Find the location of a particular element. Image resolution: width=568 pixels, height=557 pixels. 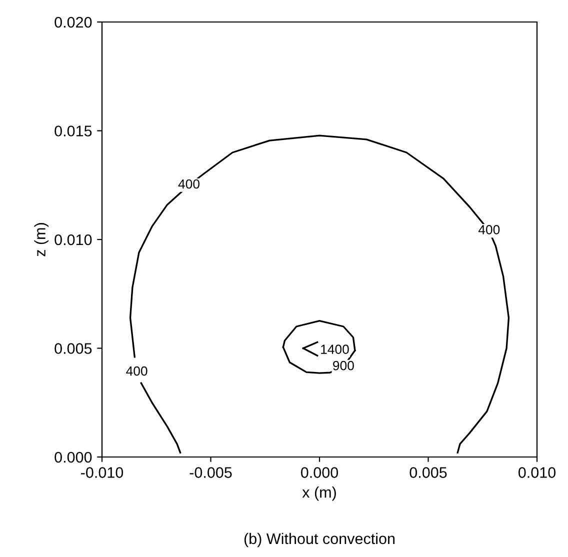

x-tick-label: 0.005 is located at coordinates (428, 472).